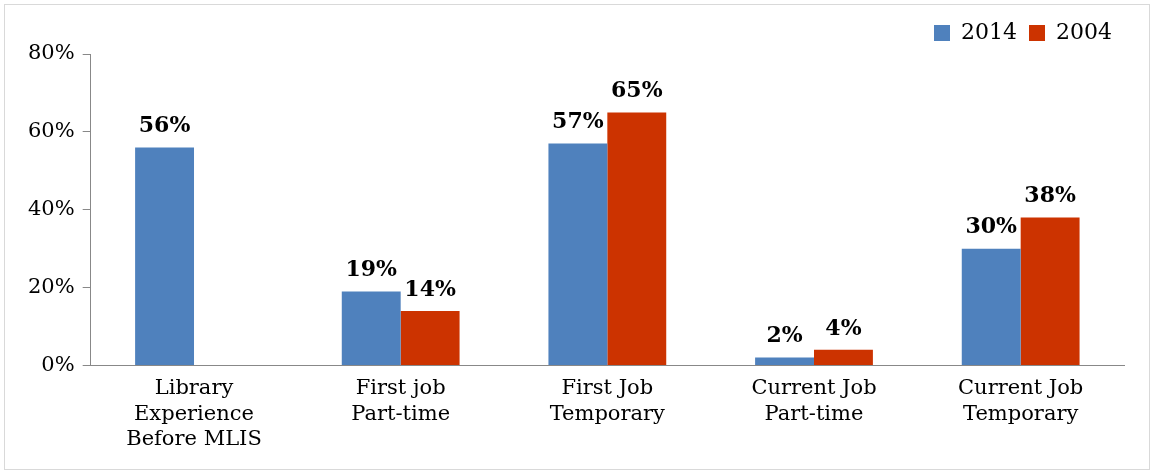 This screenshot has width=1154, height=475. Describe the element at coordinates (401, 400) in the screenshot. I see `x-tick-label: First job Part-time` at that location.